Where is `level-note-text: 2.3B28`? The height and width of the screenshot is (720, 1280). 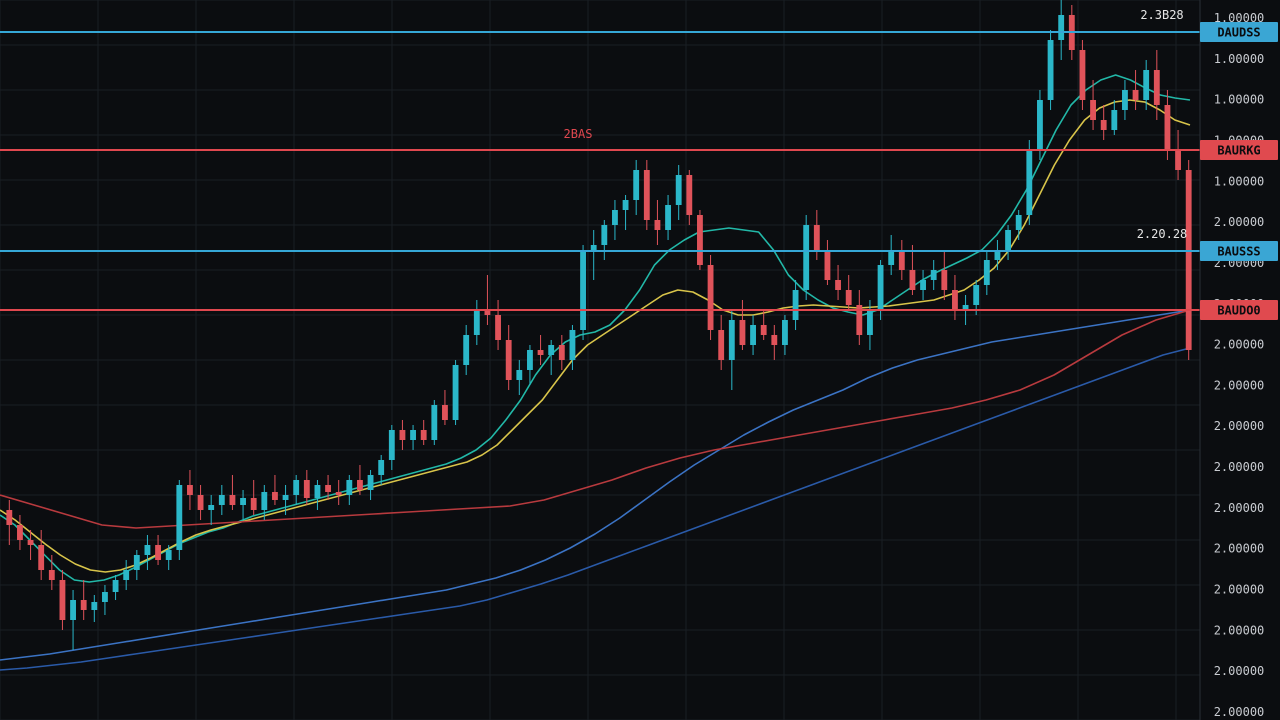
level-note-text: 2.3B28 is located at coordinates (1161, 15).